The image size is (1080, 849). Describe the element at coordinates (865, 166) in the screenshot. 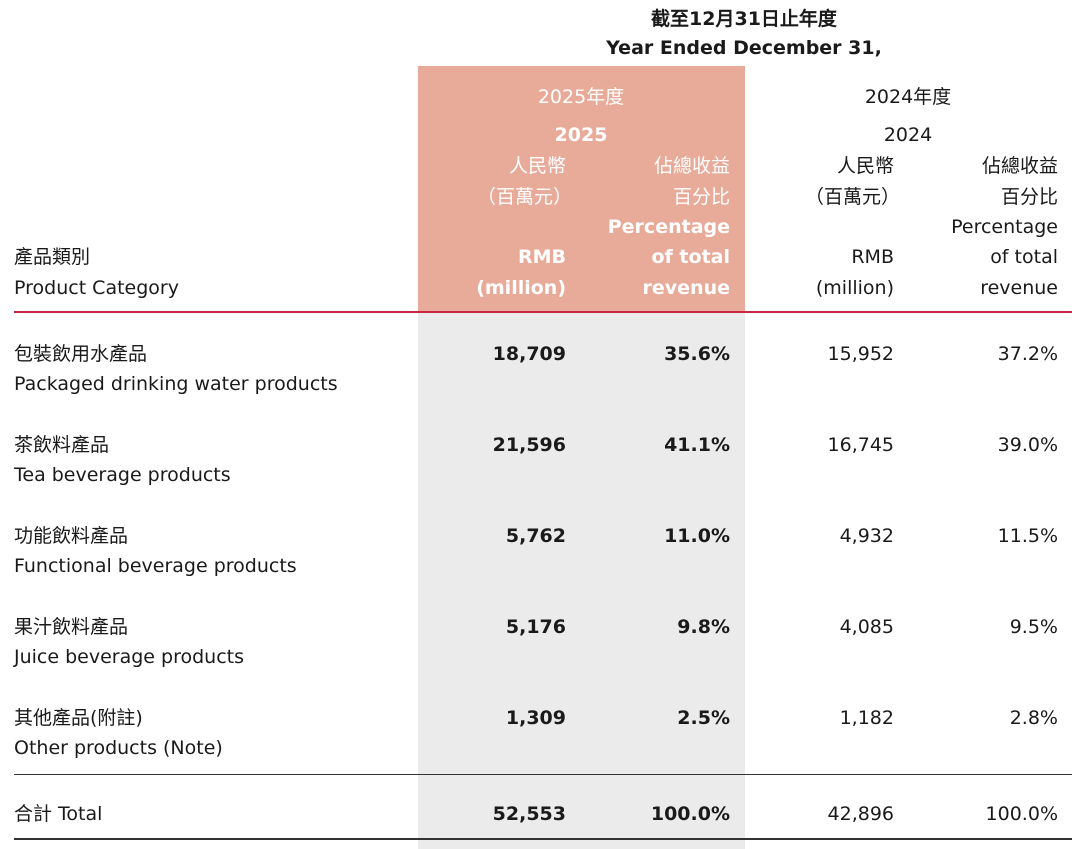

I see `rmb-2024-zh: 人民幣` at that location.